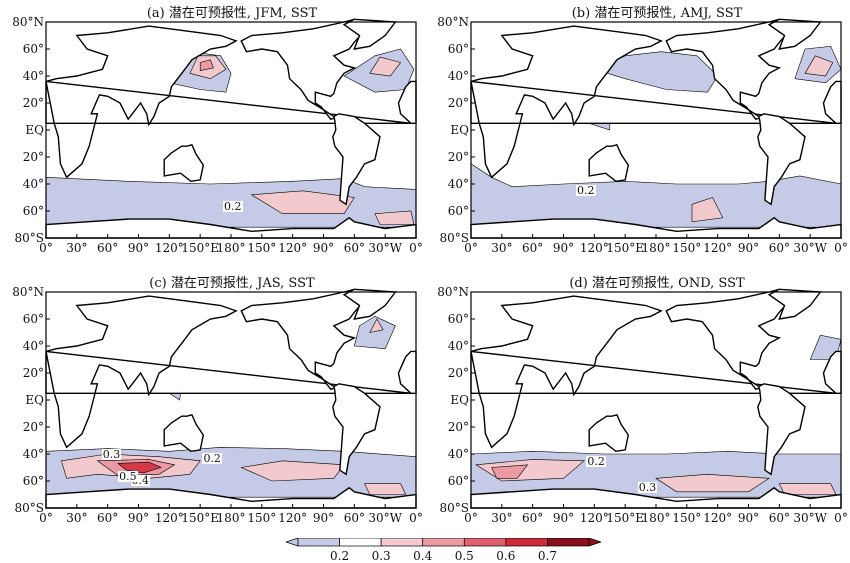  Describe the element at coordinates (374, 332) in the screenshot. I see `predictability-contour-low` at that location.